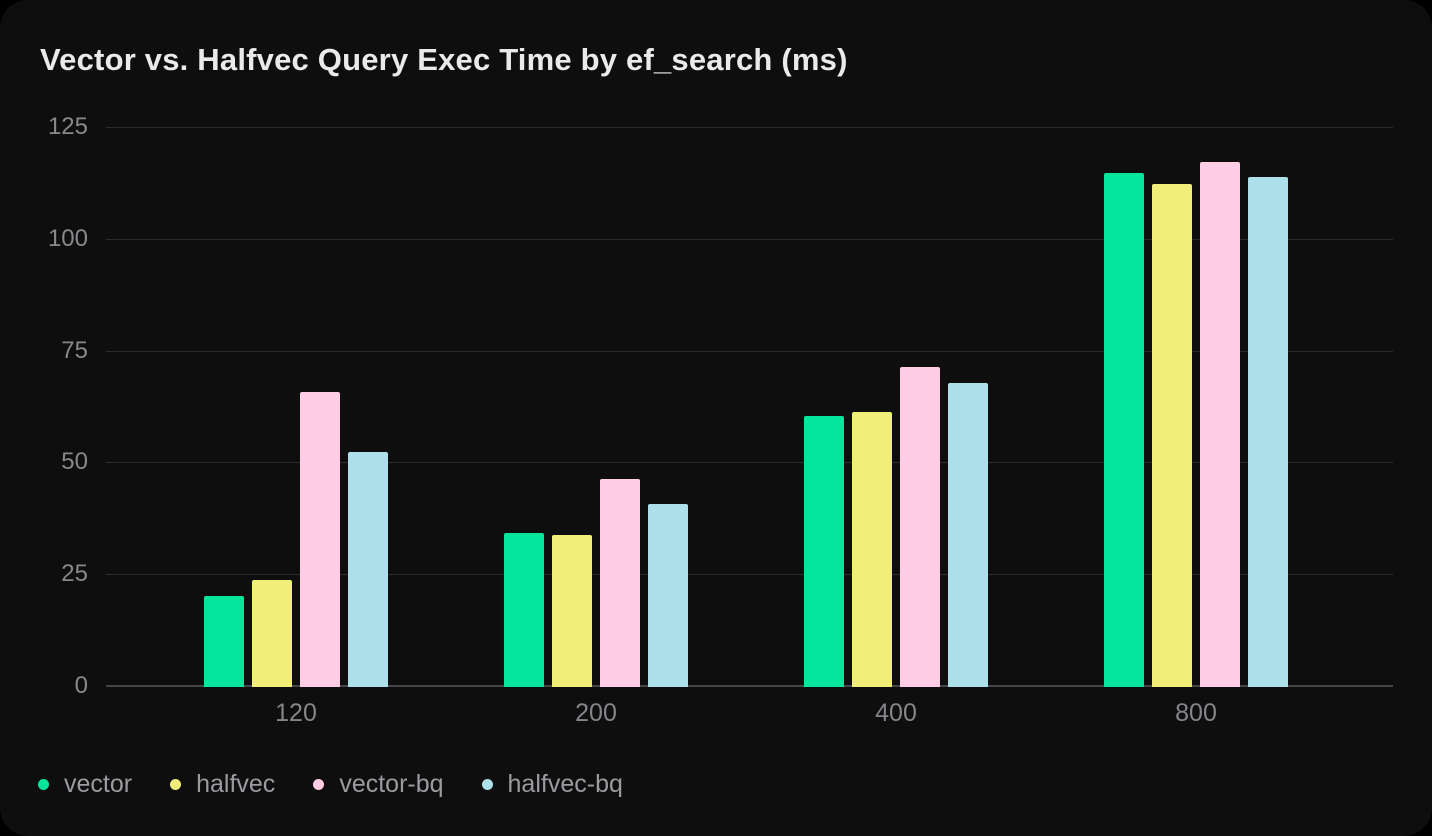  I want to click on legend-item-label: vector-bq, so click(391, 783).